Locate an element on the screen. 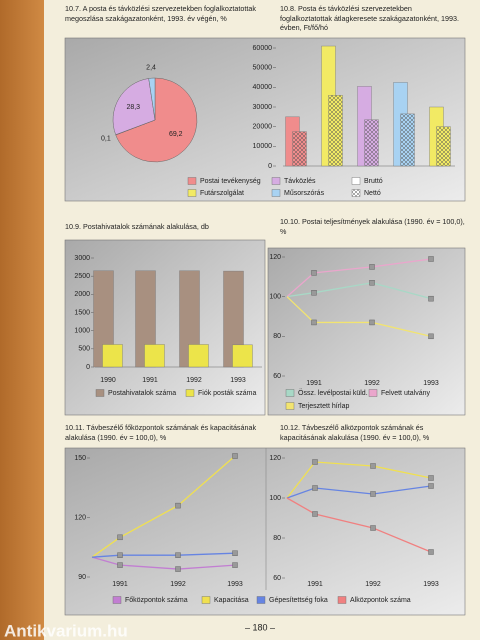  legend-label: Postai tevékenység is located at coordinates (230, 181).